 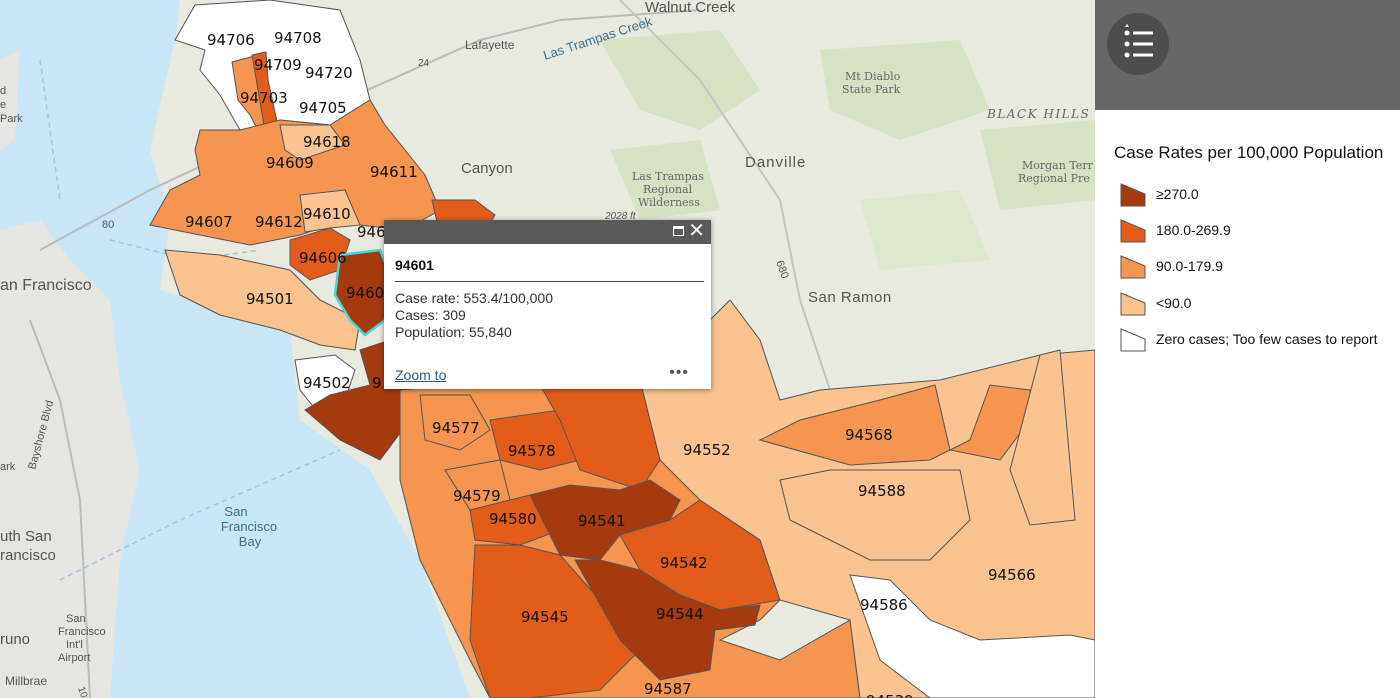 What do you see at coordinates (430, 315) in the screenshot?
I see `popup-cases: Cases: 309` at bounding box center [430, 315].